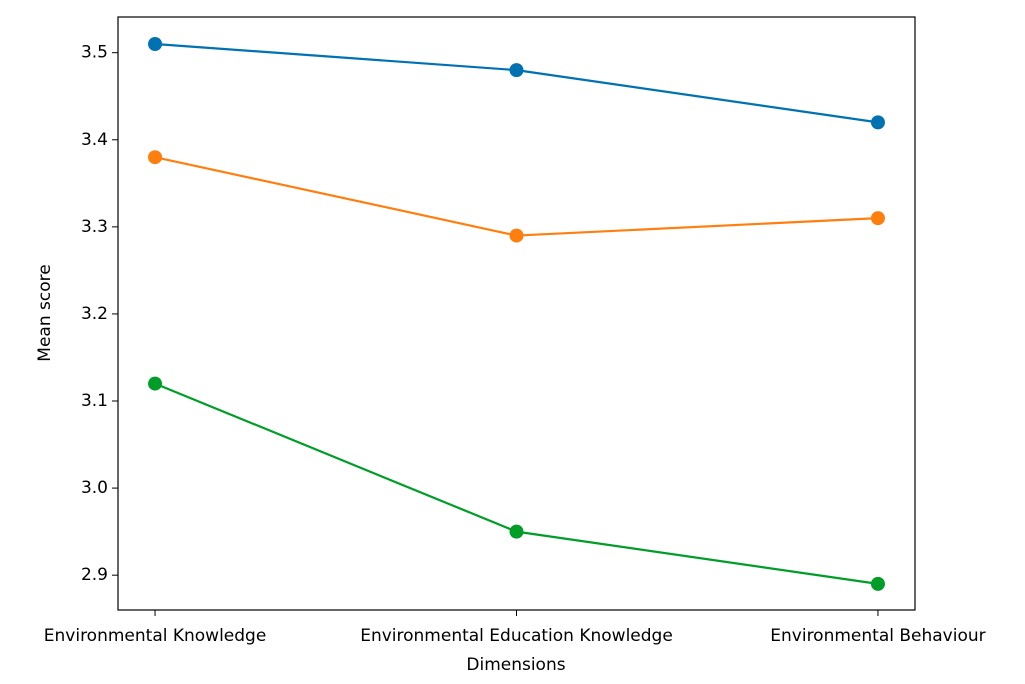 The width and height of the screenshot is (1025, 684). What do you see at coordinates (515, 665) in the screenshot?
I see `x-axis-label: Dimensions` at bounding box center [515, 665].